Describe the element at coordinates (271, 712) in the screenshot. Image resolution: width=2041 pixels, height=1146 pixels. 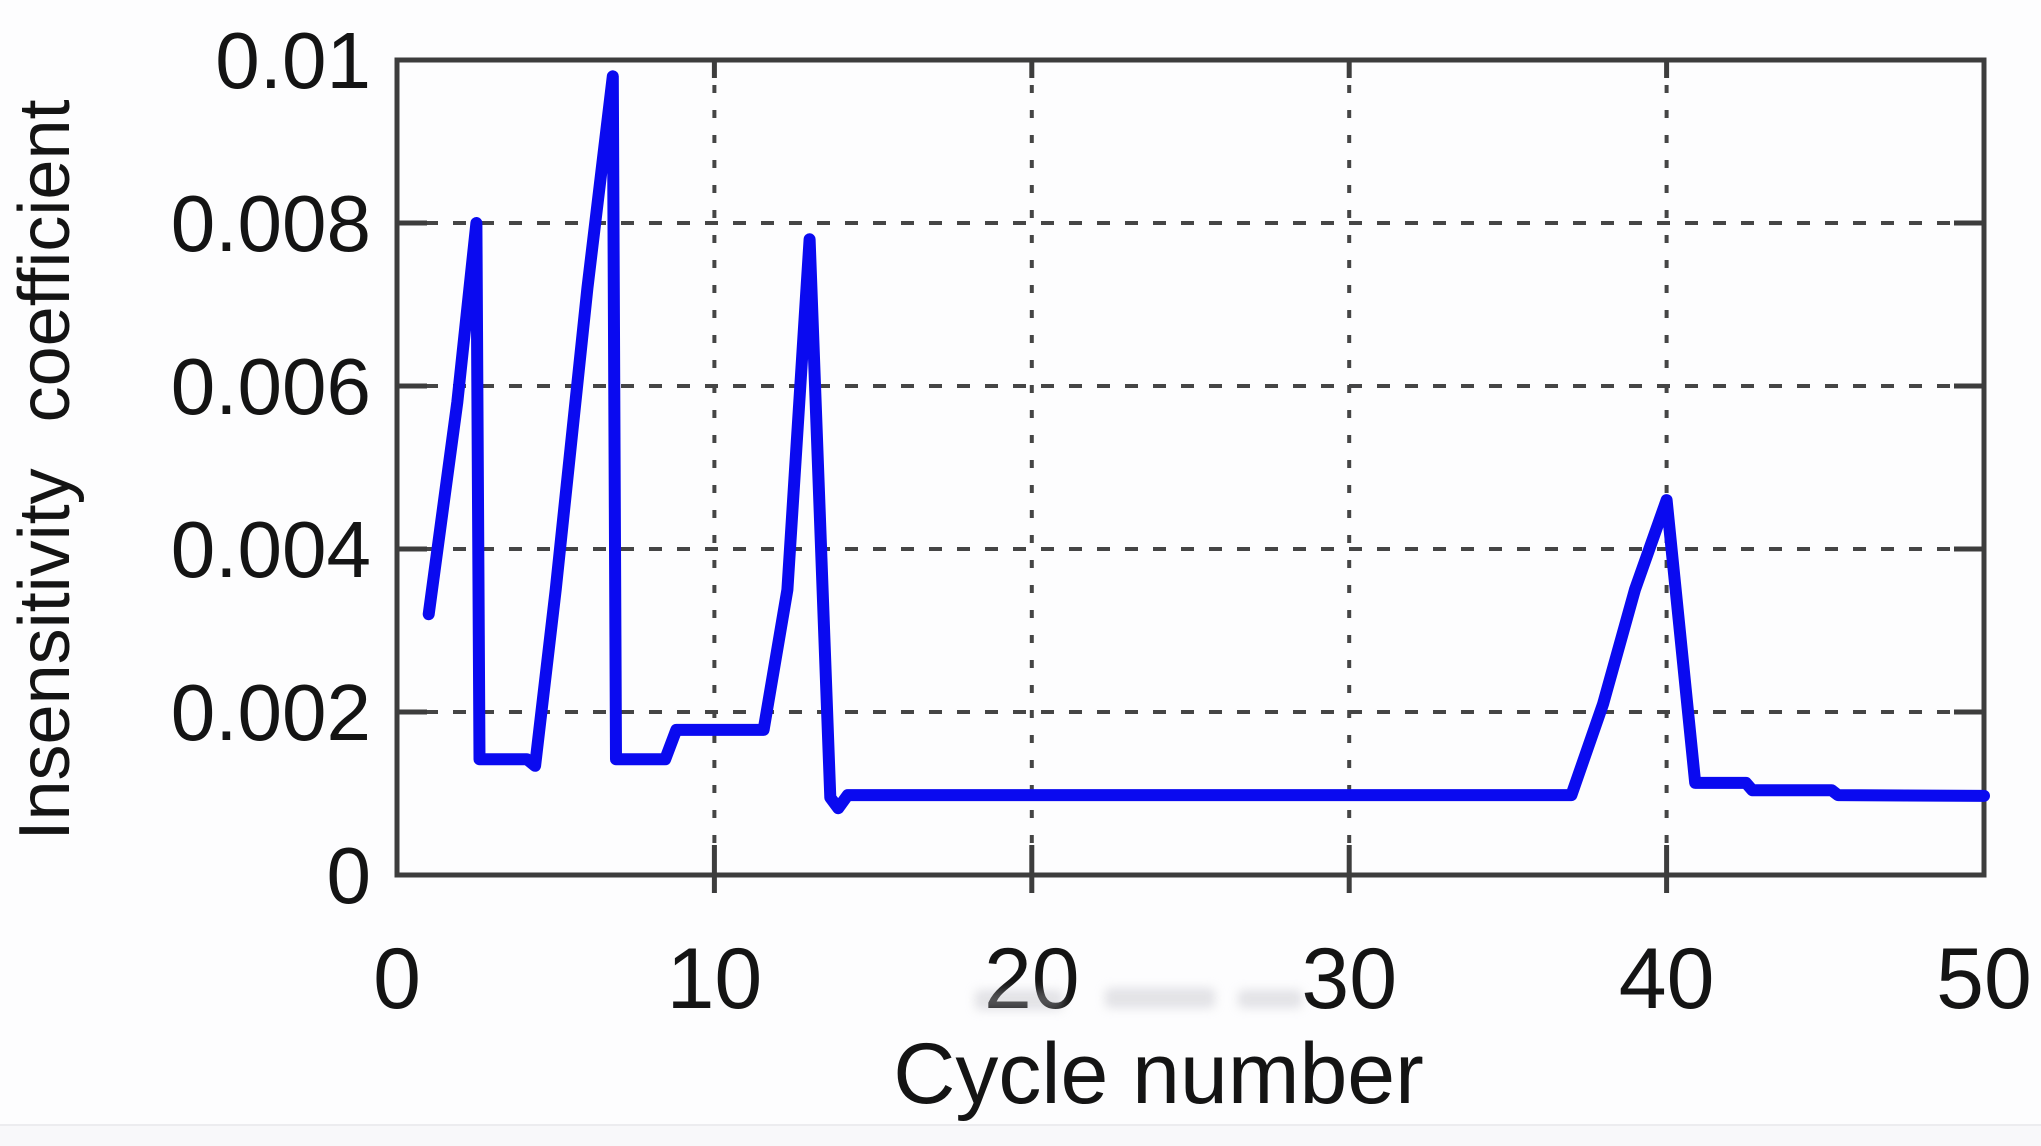
I see `y-tick-label: 0.002` at that location.